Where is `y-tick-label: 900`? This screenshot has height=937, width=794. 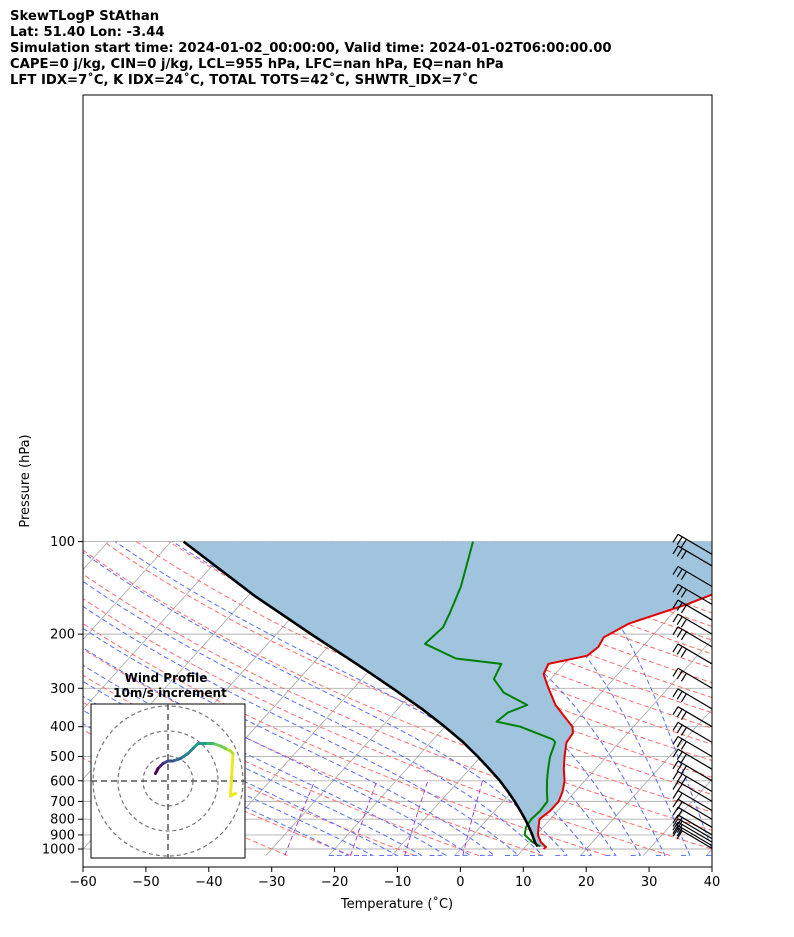 y-tick-label: 900 is located at coordinates (62, 835).